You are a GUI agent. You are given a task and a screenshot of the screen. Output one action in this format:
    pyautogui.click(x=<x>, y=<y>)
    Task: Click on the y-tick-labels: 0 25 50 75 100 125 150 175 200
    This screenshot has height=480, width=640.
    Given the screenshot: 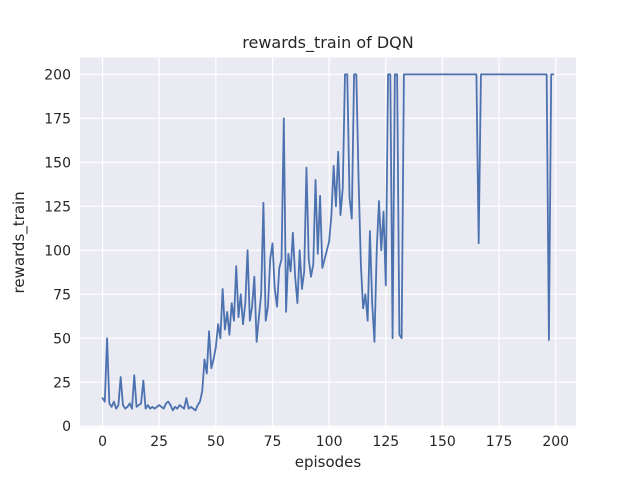 What is the action you would take?
    pyautogui.click(x=57, y=251)
    